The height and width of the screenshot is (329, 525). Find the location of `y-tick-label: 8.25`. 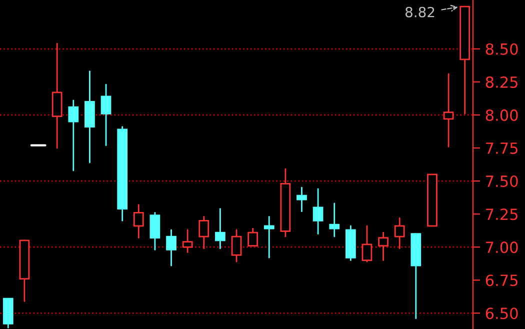

y-tick-label: 8.25 is located at coordinates (502, 82).